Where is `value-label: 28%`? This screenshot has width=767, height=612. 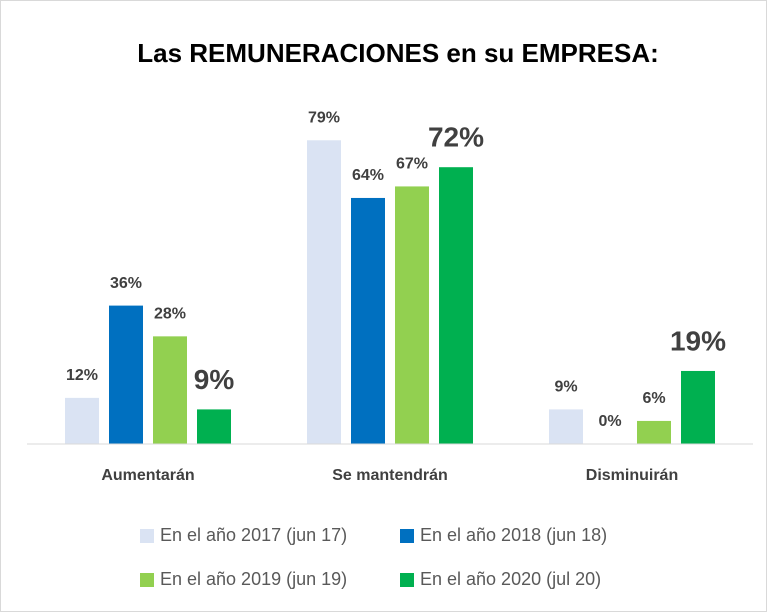
value-label: 28% is located at coordinates (170, 314).